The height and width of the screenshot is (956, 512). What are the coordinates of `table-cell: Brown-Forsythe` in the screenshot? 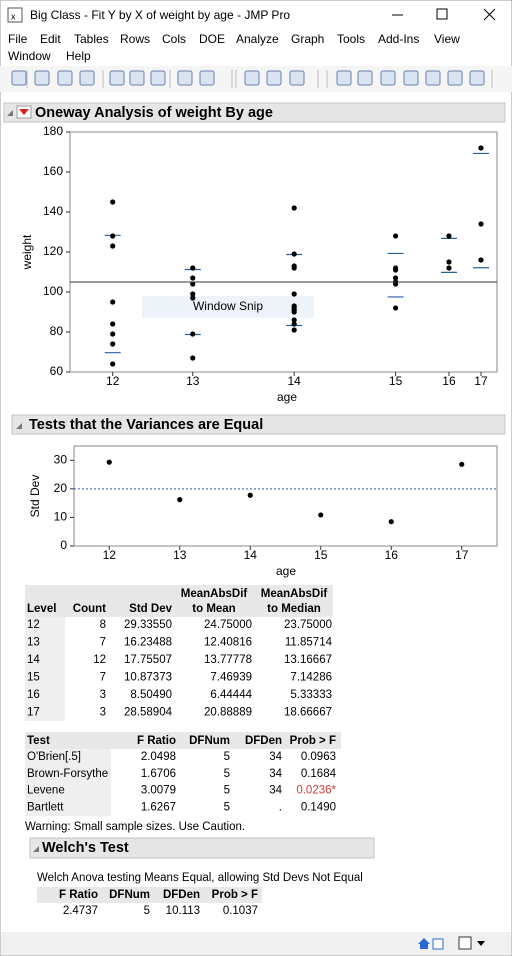 It's located at (67, 774).